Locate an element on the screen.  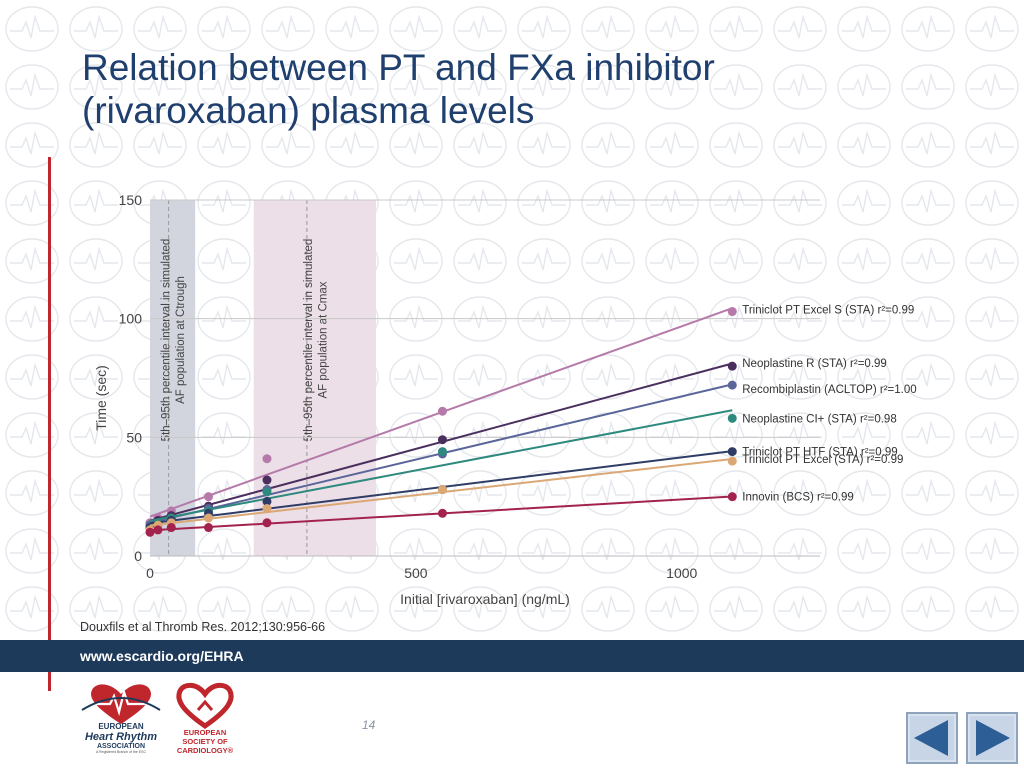
slide-title-line1: Relation between PT and FXa inhibitor is located at coordinates (398, 67).